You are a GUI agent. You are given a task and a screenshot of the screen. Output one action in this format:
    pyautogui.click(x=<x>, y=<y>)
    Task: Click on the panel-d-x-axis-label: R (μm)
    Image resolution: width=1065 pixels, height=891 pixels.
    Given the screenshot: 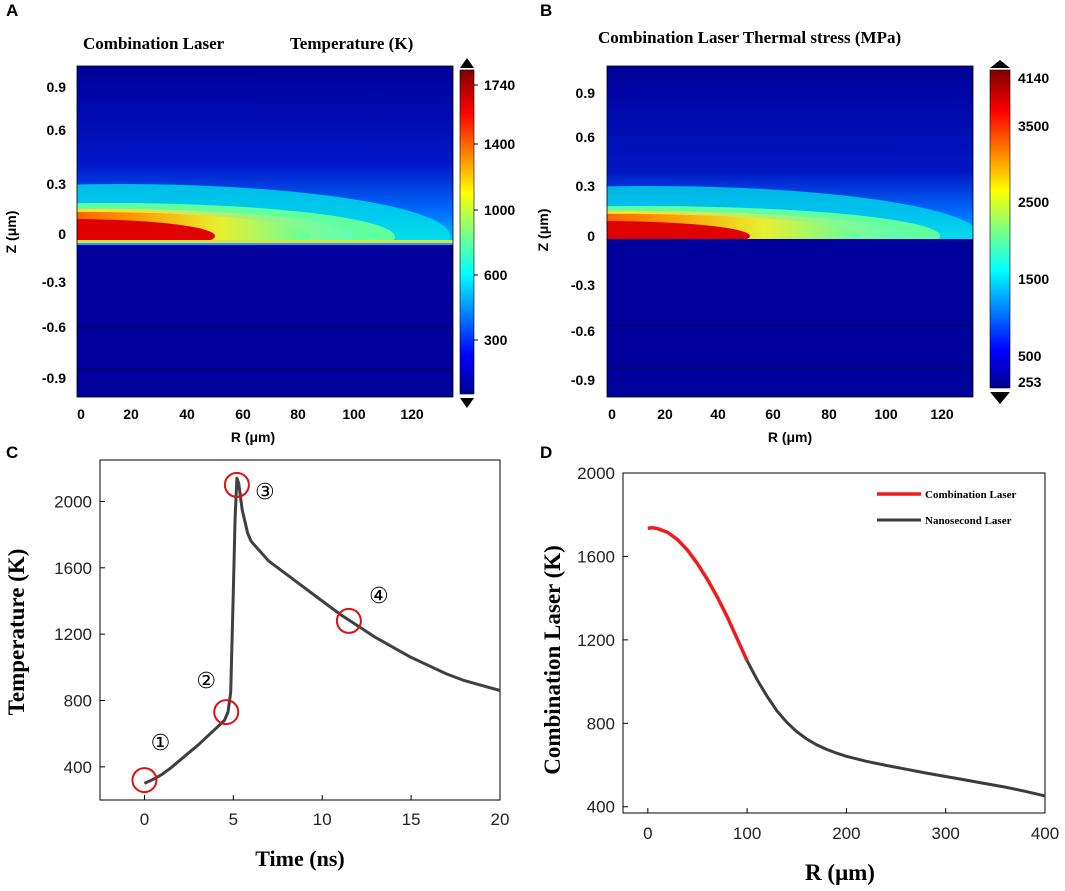 What is the action you would take?
    pyautogui.click(x=840, y=872)
    